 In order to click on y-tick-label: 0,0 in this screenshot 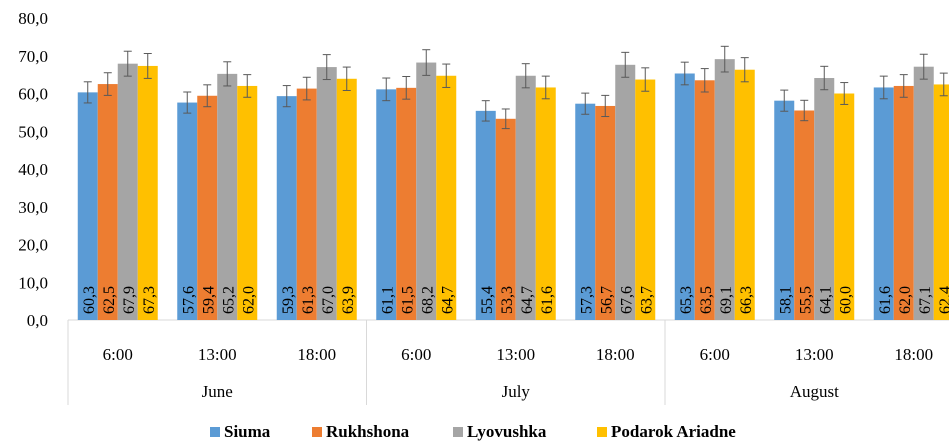, I will do `click(37, 320)`.